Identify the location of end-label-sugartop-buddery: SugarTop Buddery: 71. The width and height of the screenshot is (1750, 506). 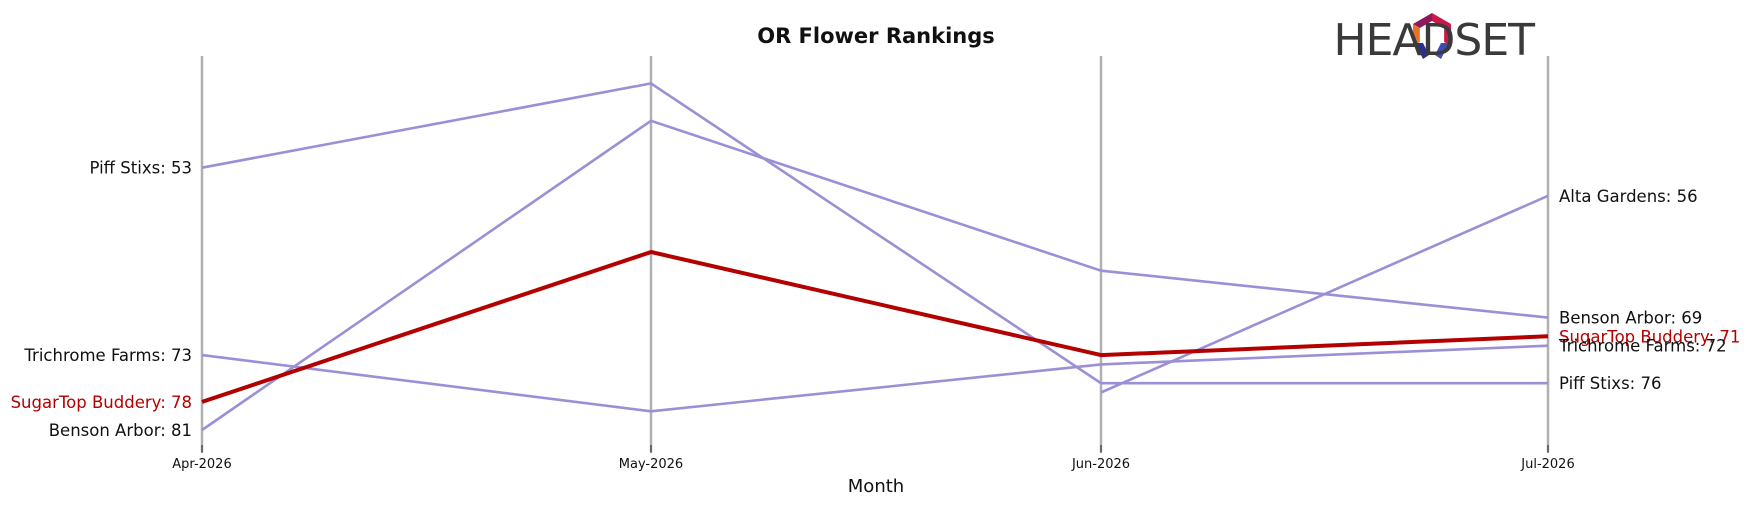
(1649, 336).